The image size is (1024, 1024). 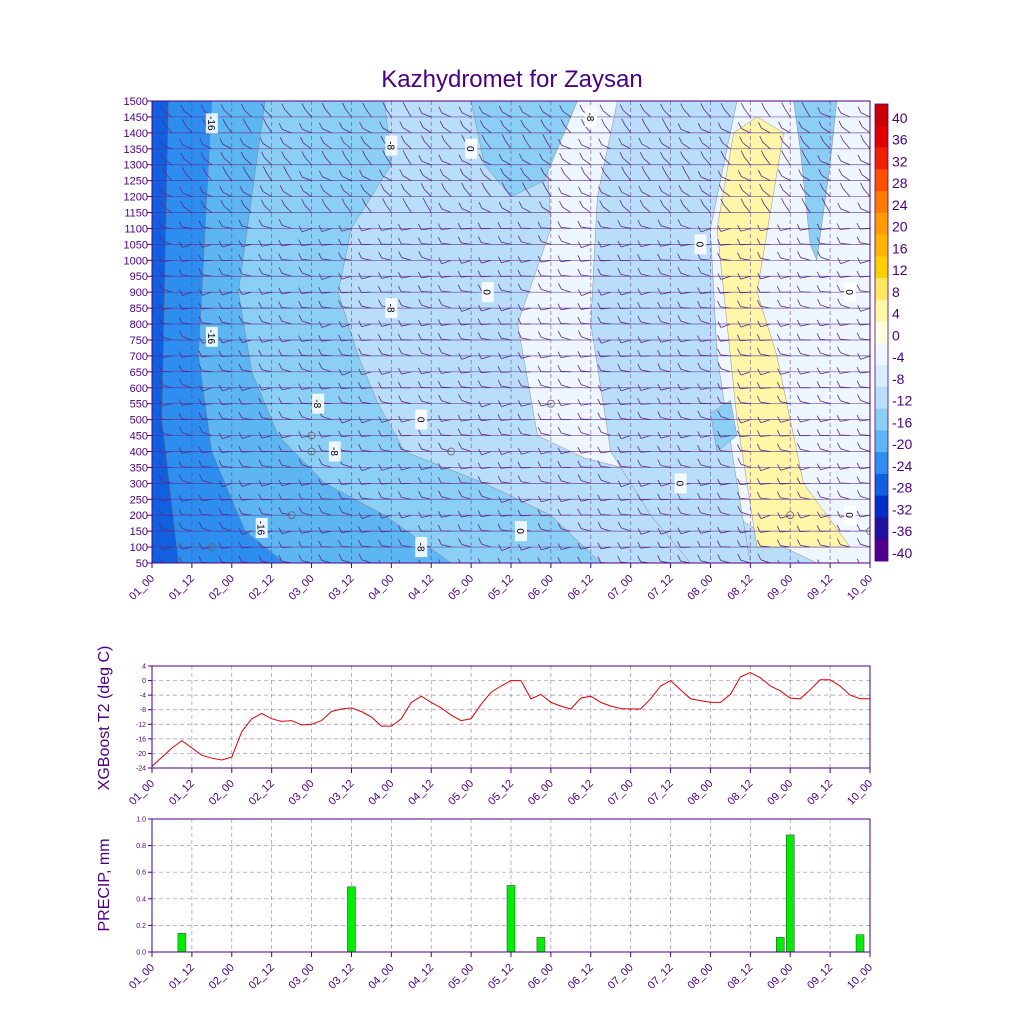 What do you see at coordinates (898, 379) in the screenshot?
I see `colorbar-label: -8` at bounding box center [898, 379].